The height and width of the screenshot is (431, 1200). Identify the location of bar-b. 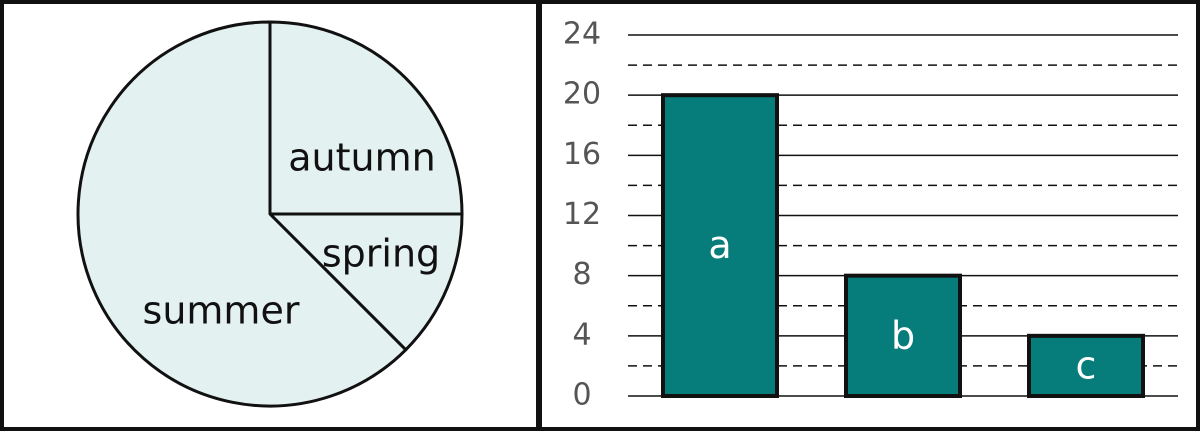
(903, 335).